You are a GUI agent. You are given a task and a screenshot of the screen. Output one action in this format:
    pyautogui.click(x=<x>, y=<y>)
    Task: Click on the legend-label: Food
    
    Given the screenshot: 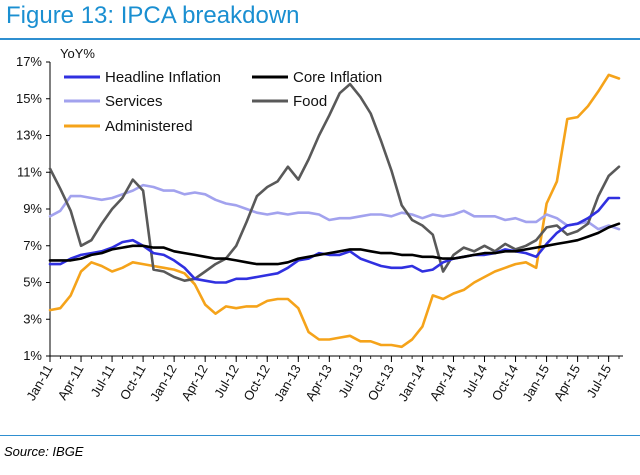 What is the action you would take?
    pyautogui.click(x=310, y=101)
    